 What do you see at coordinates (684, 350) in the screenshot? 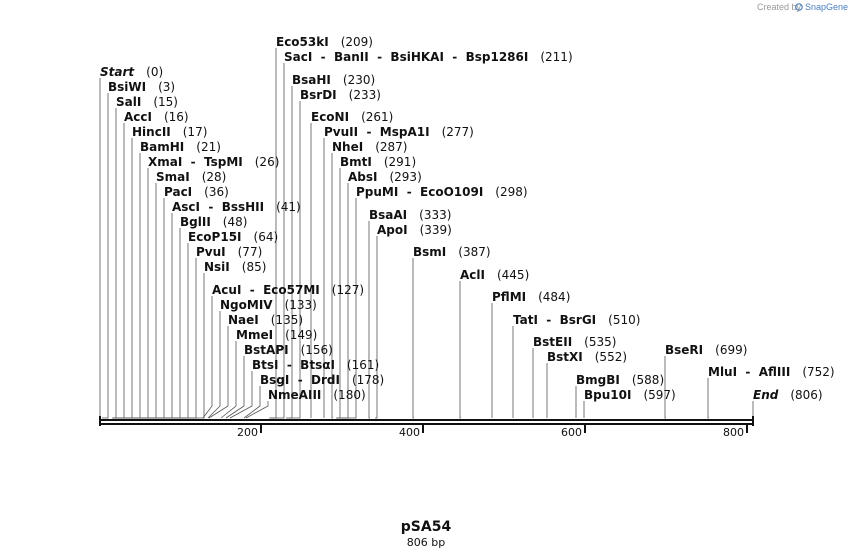
I see `enzyme-name: BseRI` at bounding box center [684, 350].